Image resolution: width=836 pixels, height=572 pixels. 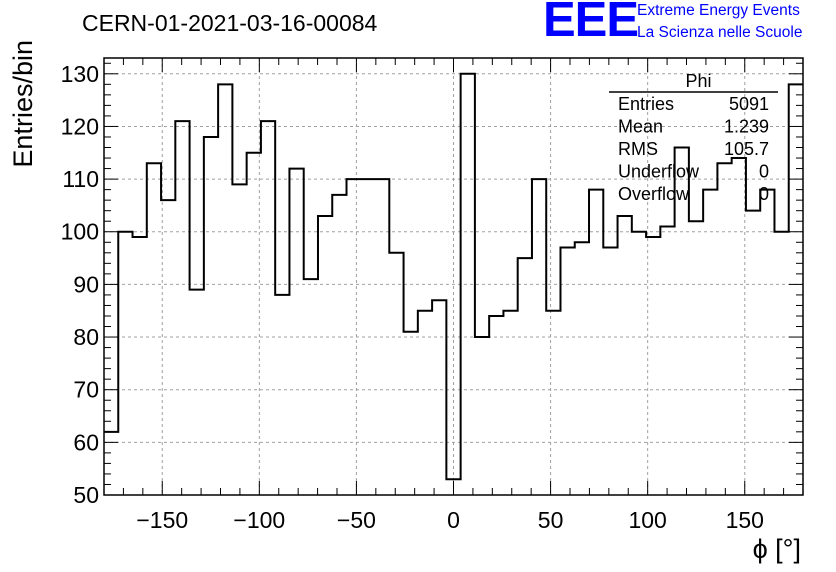 What do you see at coordinates (659, 172) in the screenshot?
I see `stats-row-label: Underflow` at bounding box center [659, 172].